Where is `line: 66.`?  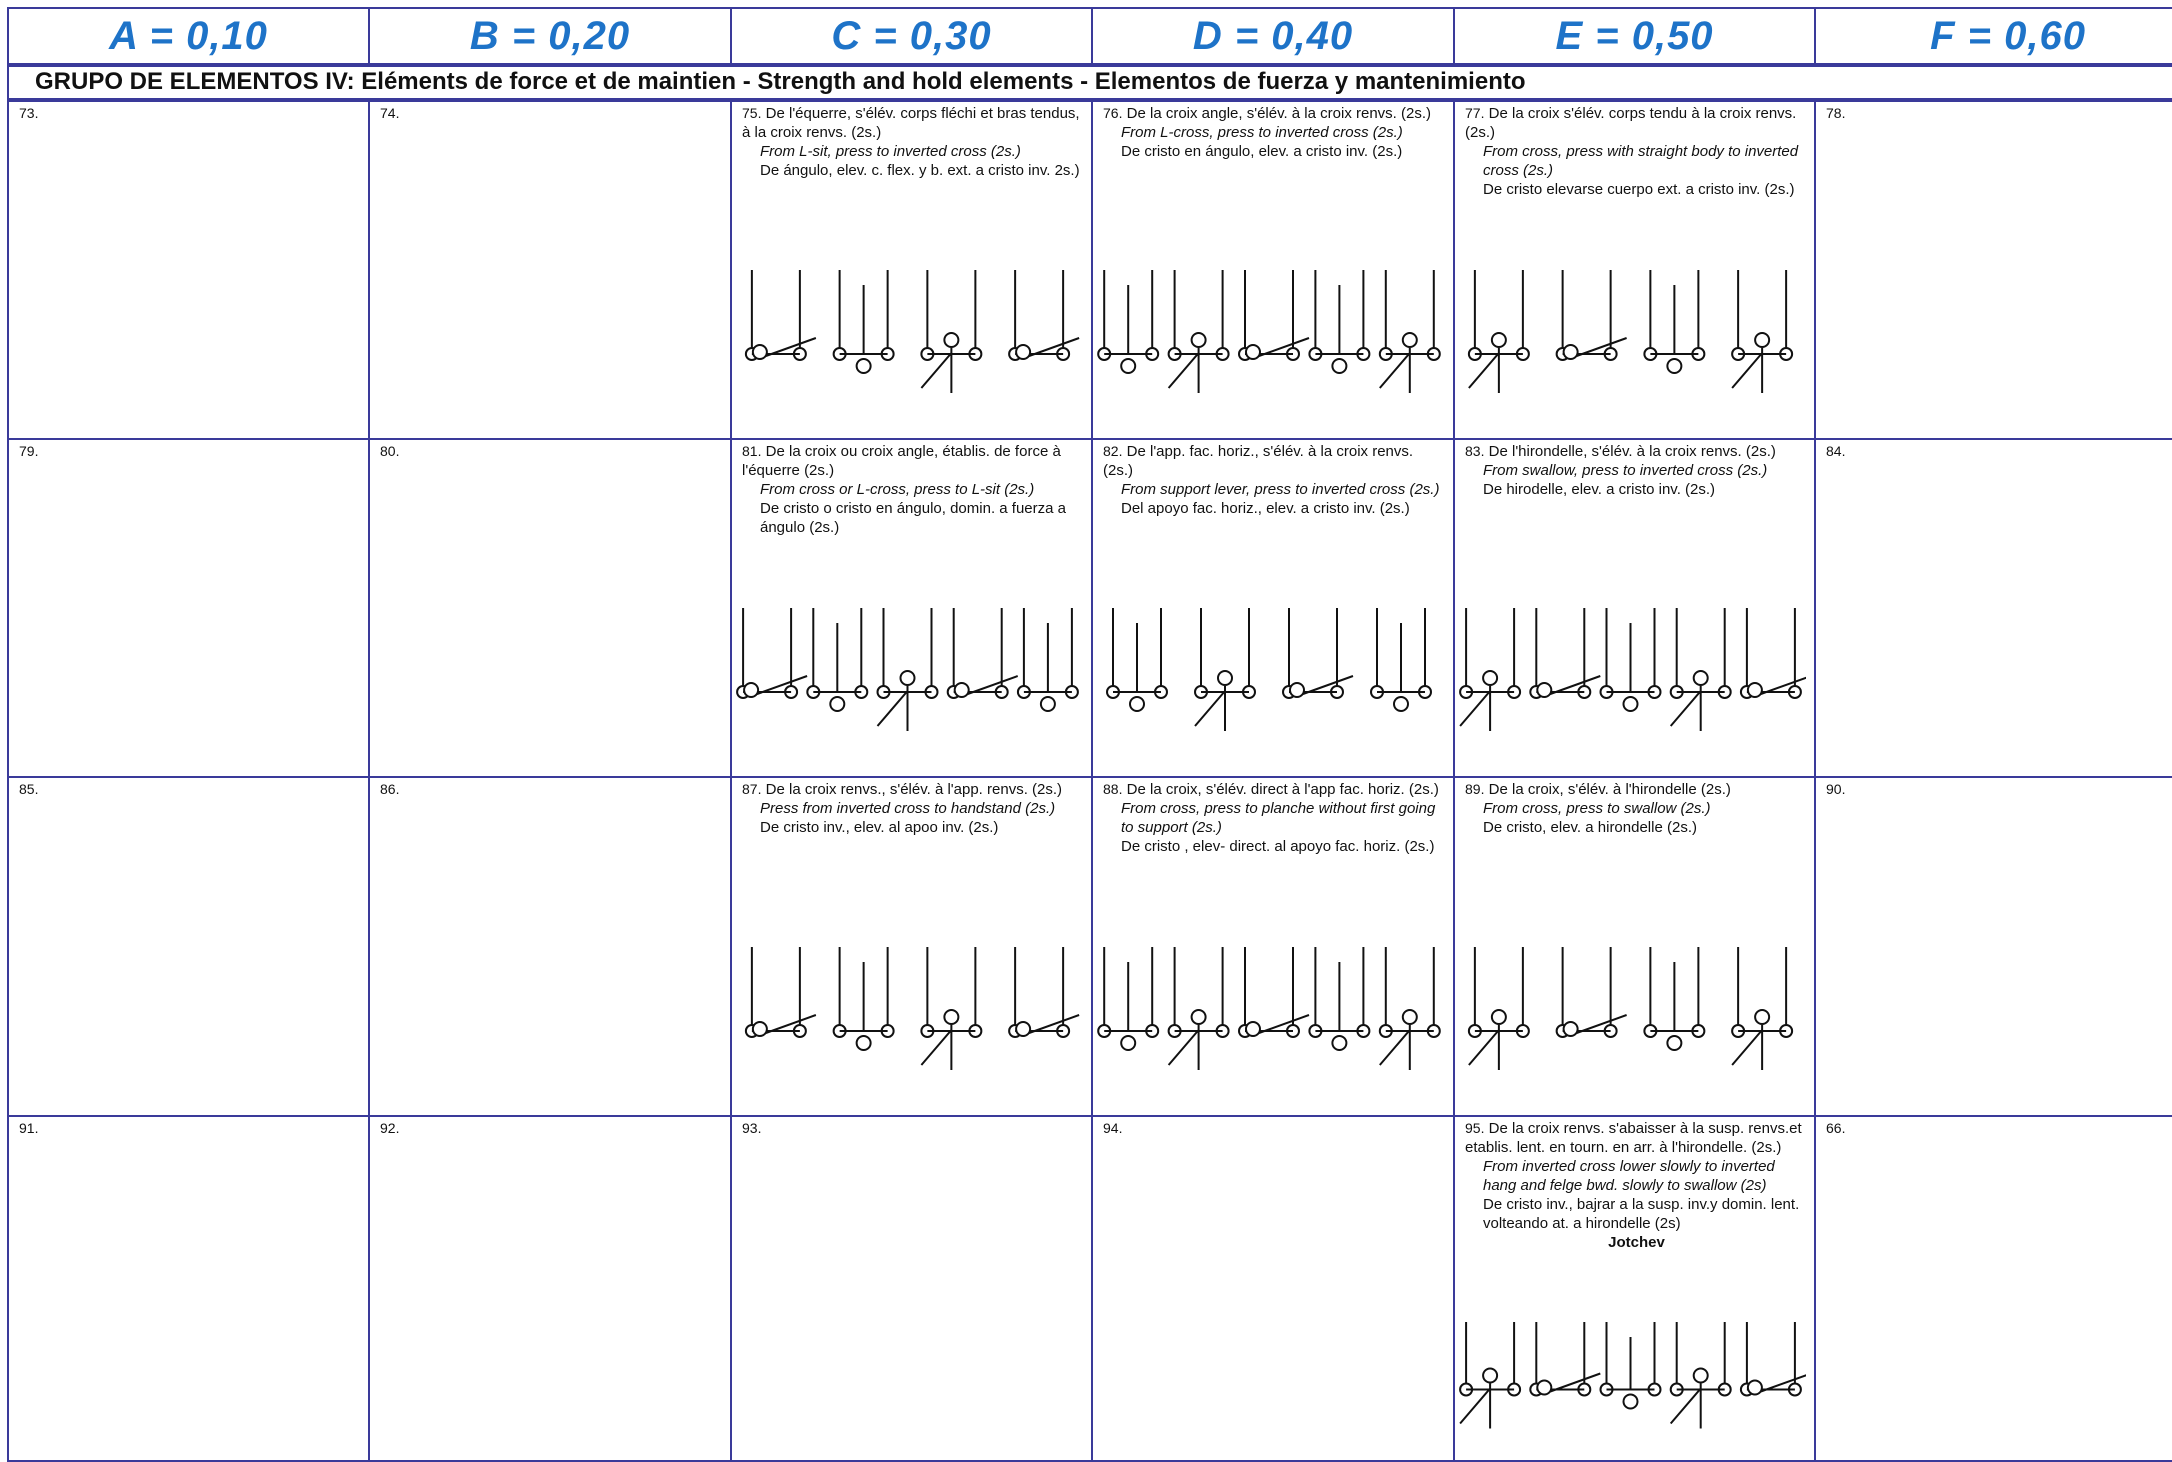
line: 66. is located at coordinates (1999, 1128).